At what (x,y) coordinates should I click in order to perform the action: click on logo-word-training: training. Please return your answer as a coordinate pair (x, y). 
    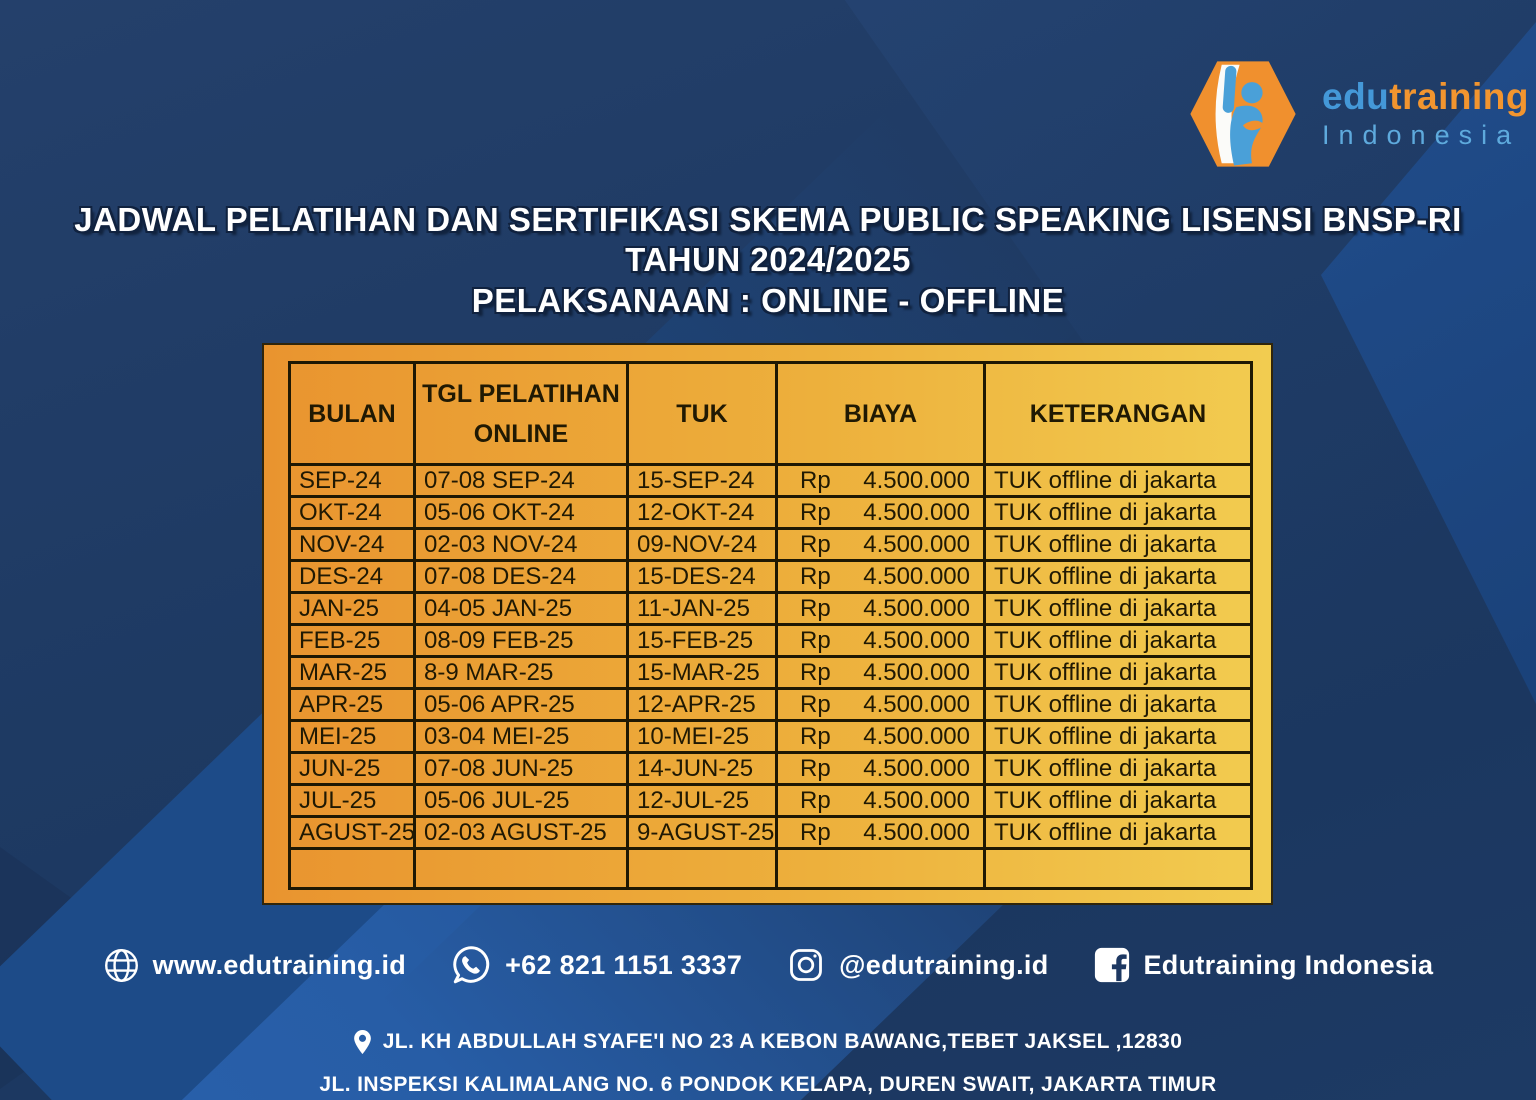
    Looking at the image, I should click on (1459, 97).